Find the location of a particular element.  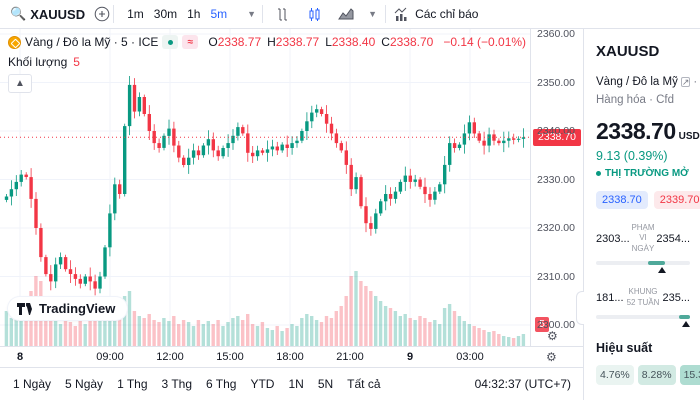

volume-value-badge: 5 is located at coordinates (542, 324).